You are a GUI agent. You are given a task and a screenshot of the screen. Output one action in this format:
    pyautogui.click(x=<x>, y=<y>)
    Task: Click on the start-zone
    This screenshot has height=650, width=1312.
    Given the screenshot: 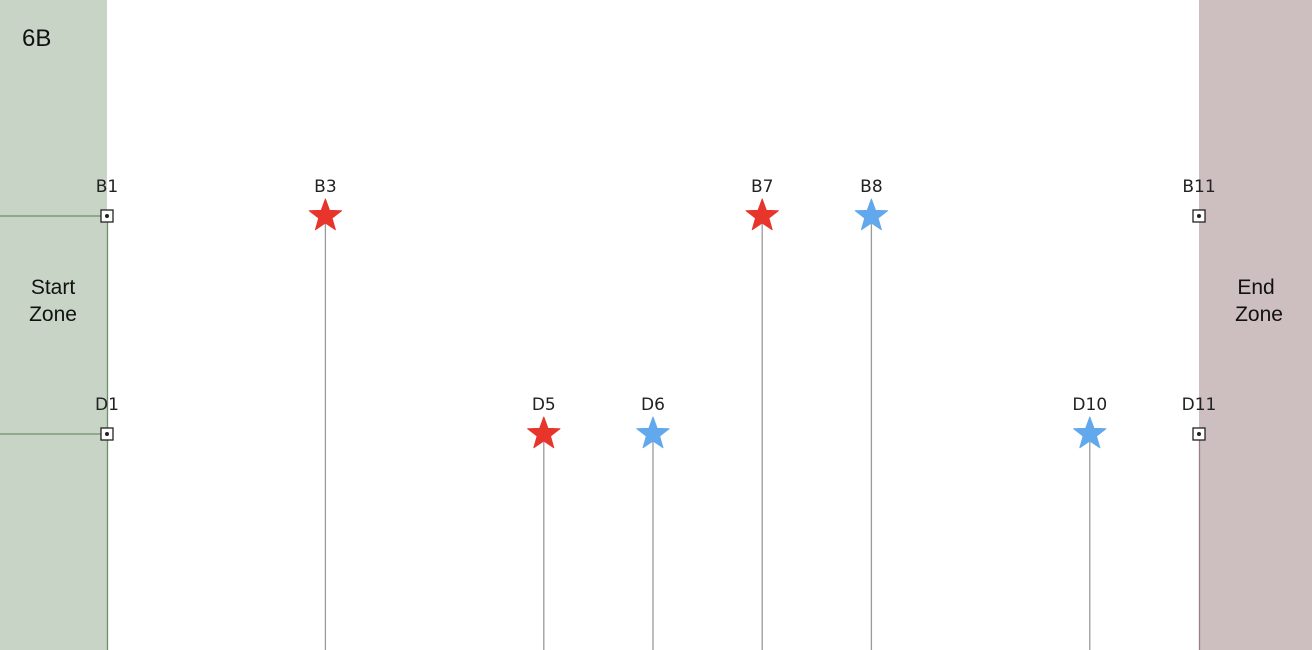 What is the action you would take?
    pyautogui.click(x=53, y=325)
    